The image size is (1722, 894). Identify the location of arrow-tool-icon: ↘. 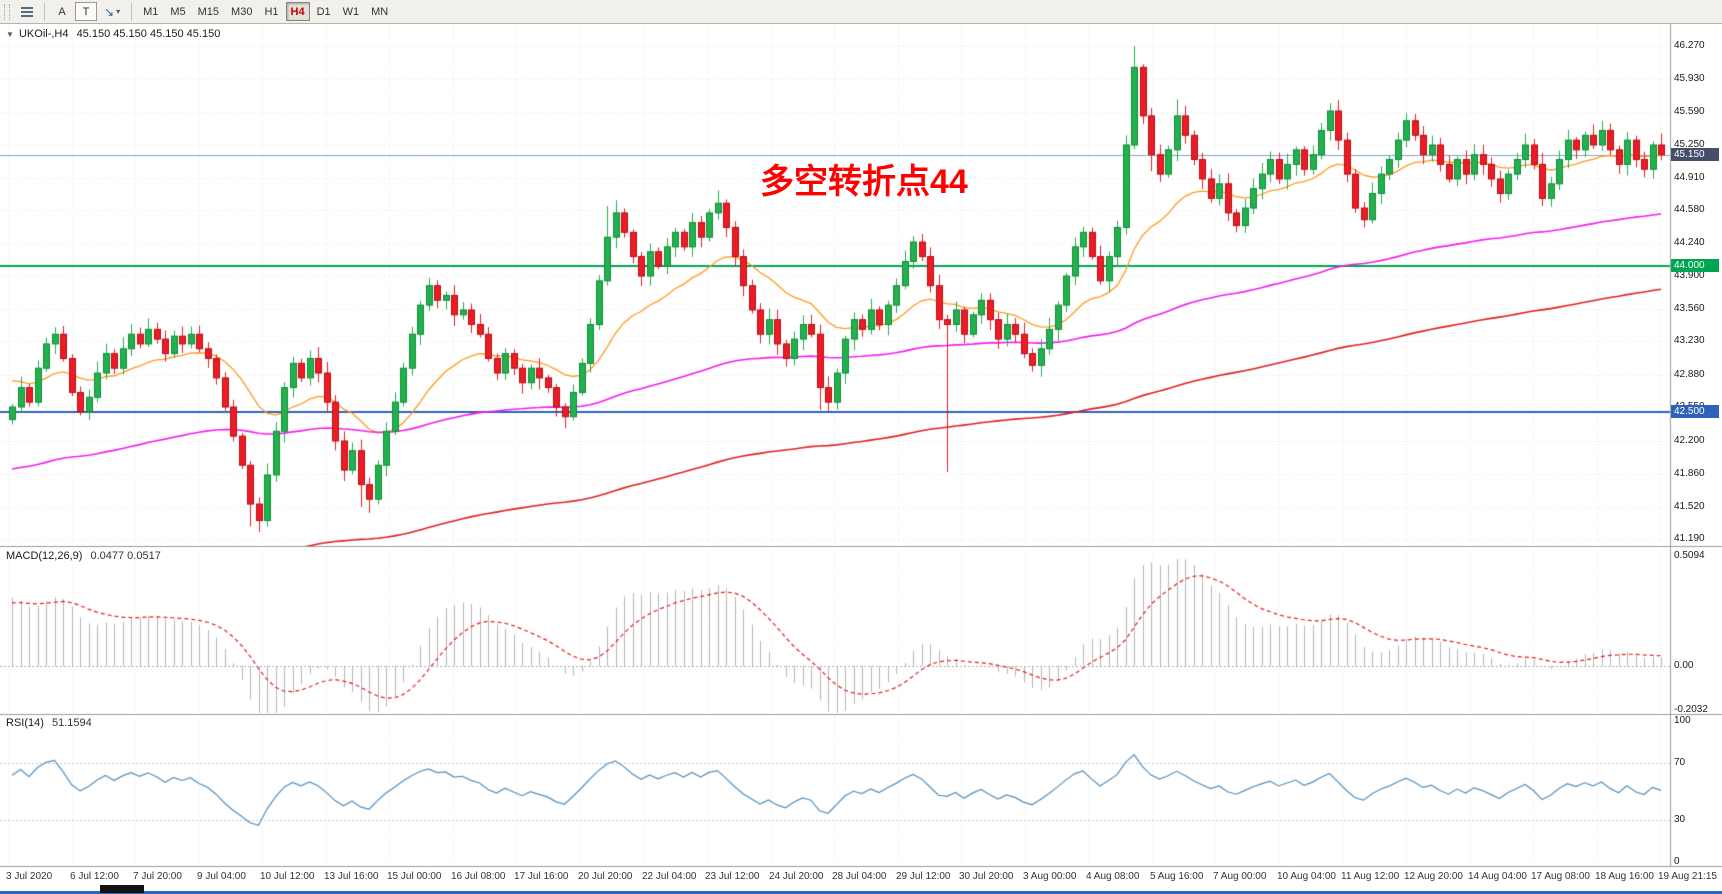
(109, 11).